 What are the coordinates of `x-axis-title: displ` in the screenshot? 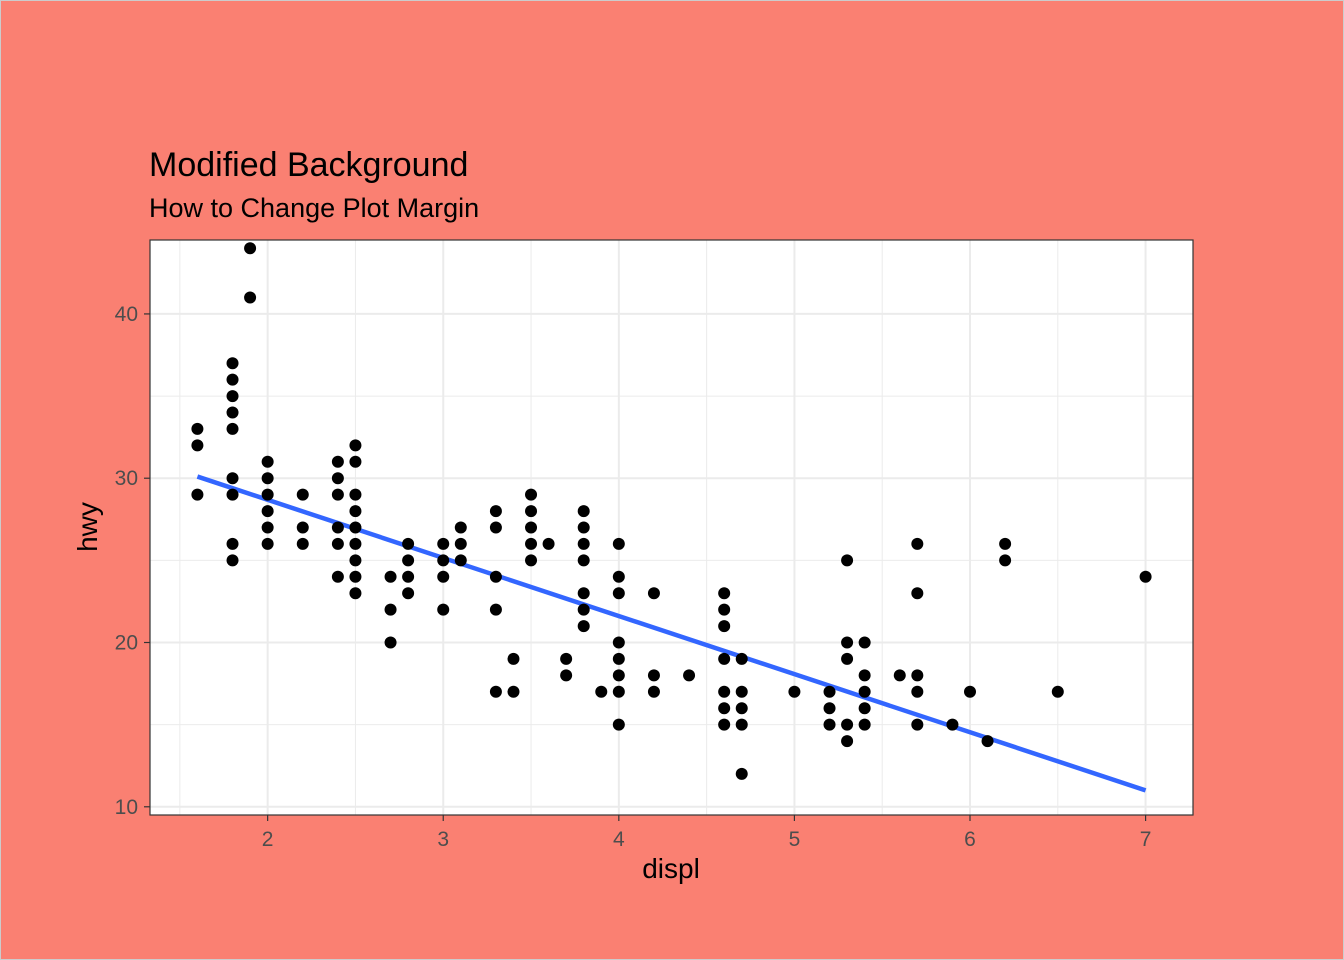 It's located at (671, 868).